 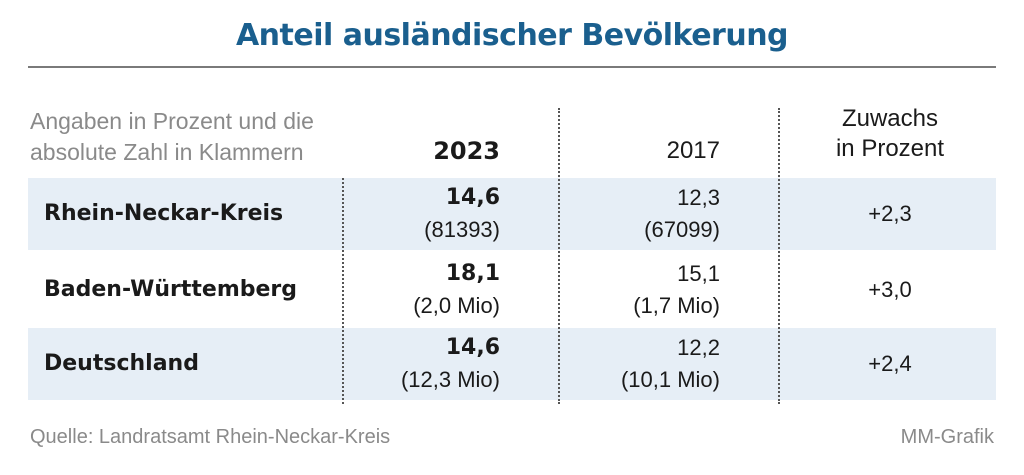 What do you see at coordinates (698, 347) in the screenshot?
I see `value-2017: 12,2` at bounding box center [698, 347].